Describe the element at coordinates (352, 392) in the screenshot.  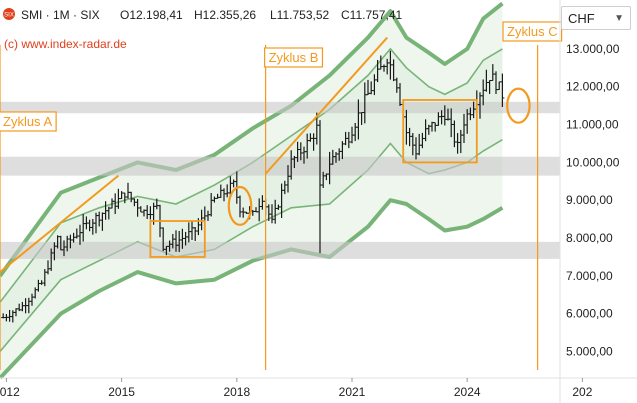
I see `x-tick-label: 2021` at that location.